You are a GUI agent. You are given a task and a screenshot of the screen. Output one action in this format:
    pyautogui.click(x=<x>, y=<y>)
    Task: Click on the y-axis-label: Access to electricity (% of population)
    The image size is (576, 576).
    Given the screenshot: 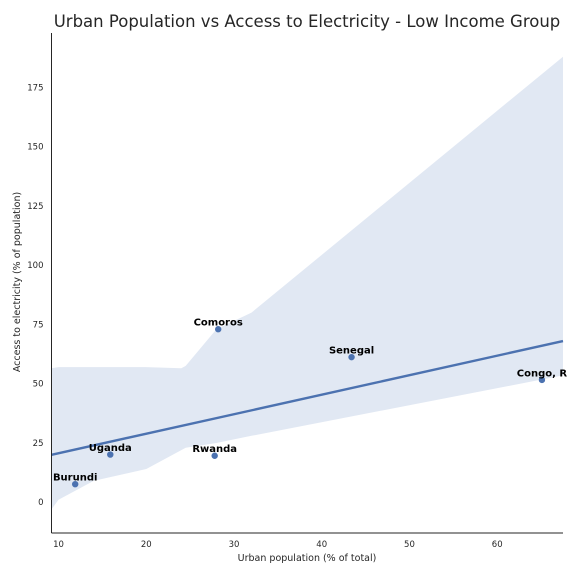 What is the action you would take?
    pyautogui.click(x=17, y=282)
    